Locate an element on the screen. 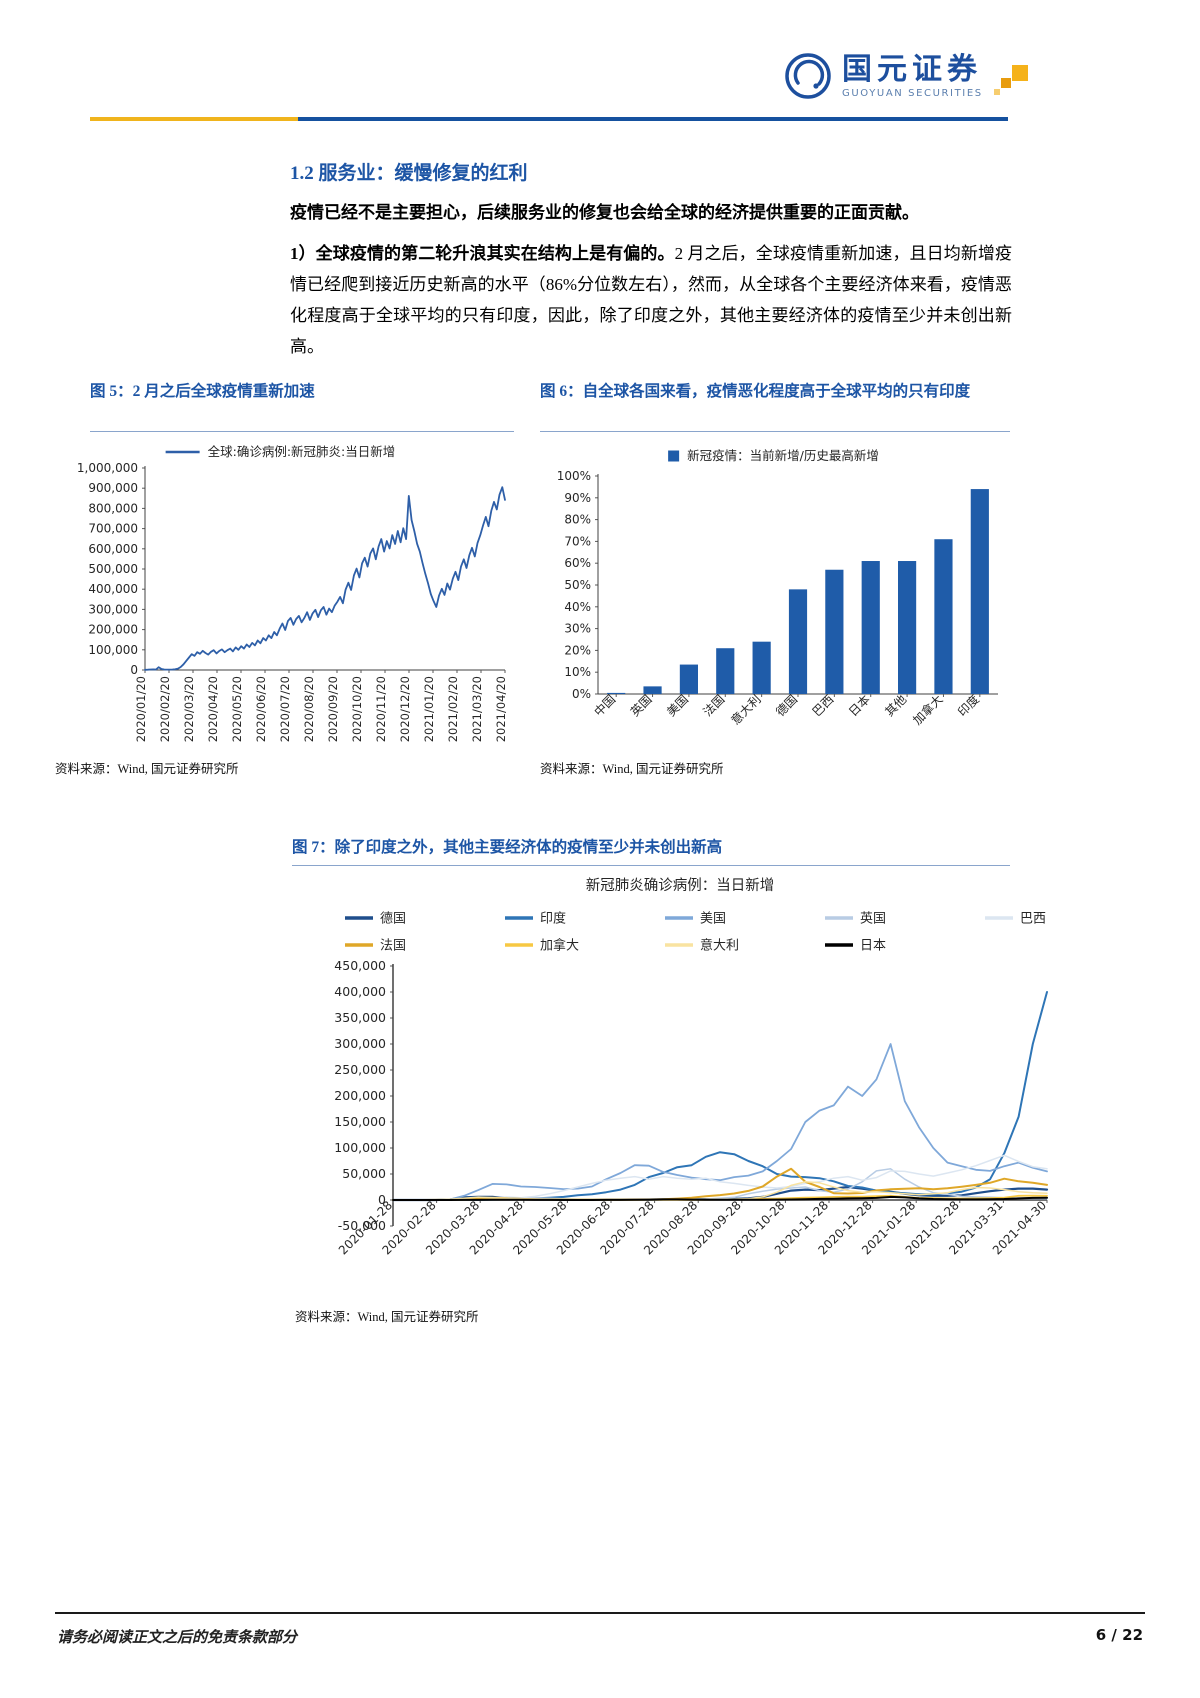 This screenshot has height=1698, width=1200. svg-text: 2020/12/20 is located at coordinates (405, 709).